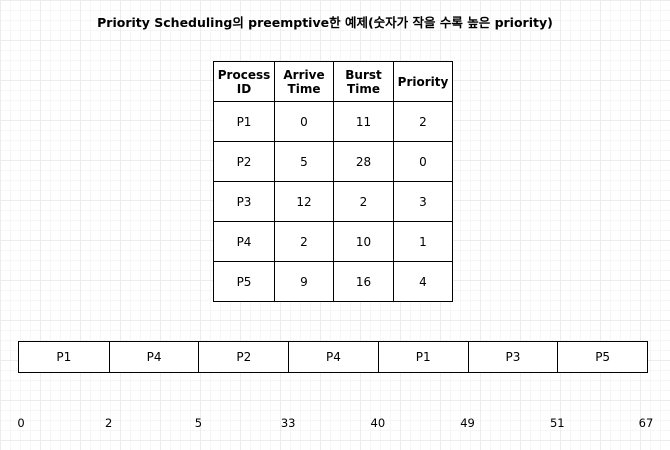 The image size is (670, 450). What do you see at coordinates (363, 74) in the screenshot?
I see `header-burst-time-line1: Burst` at bounding box center [363, 74].